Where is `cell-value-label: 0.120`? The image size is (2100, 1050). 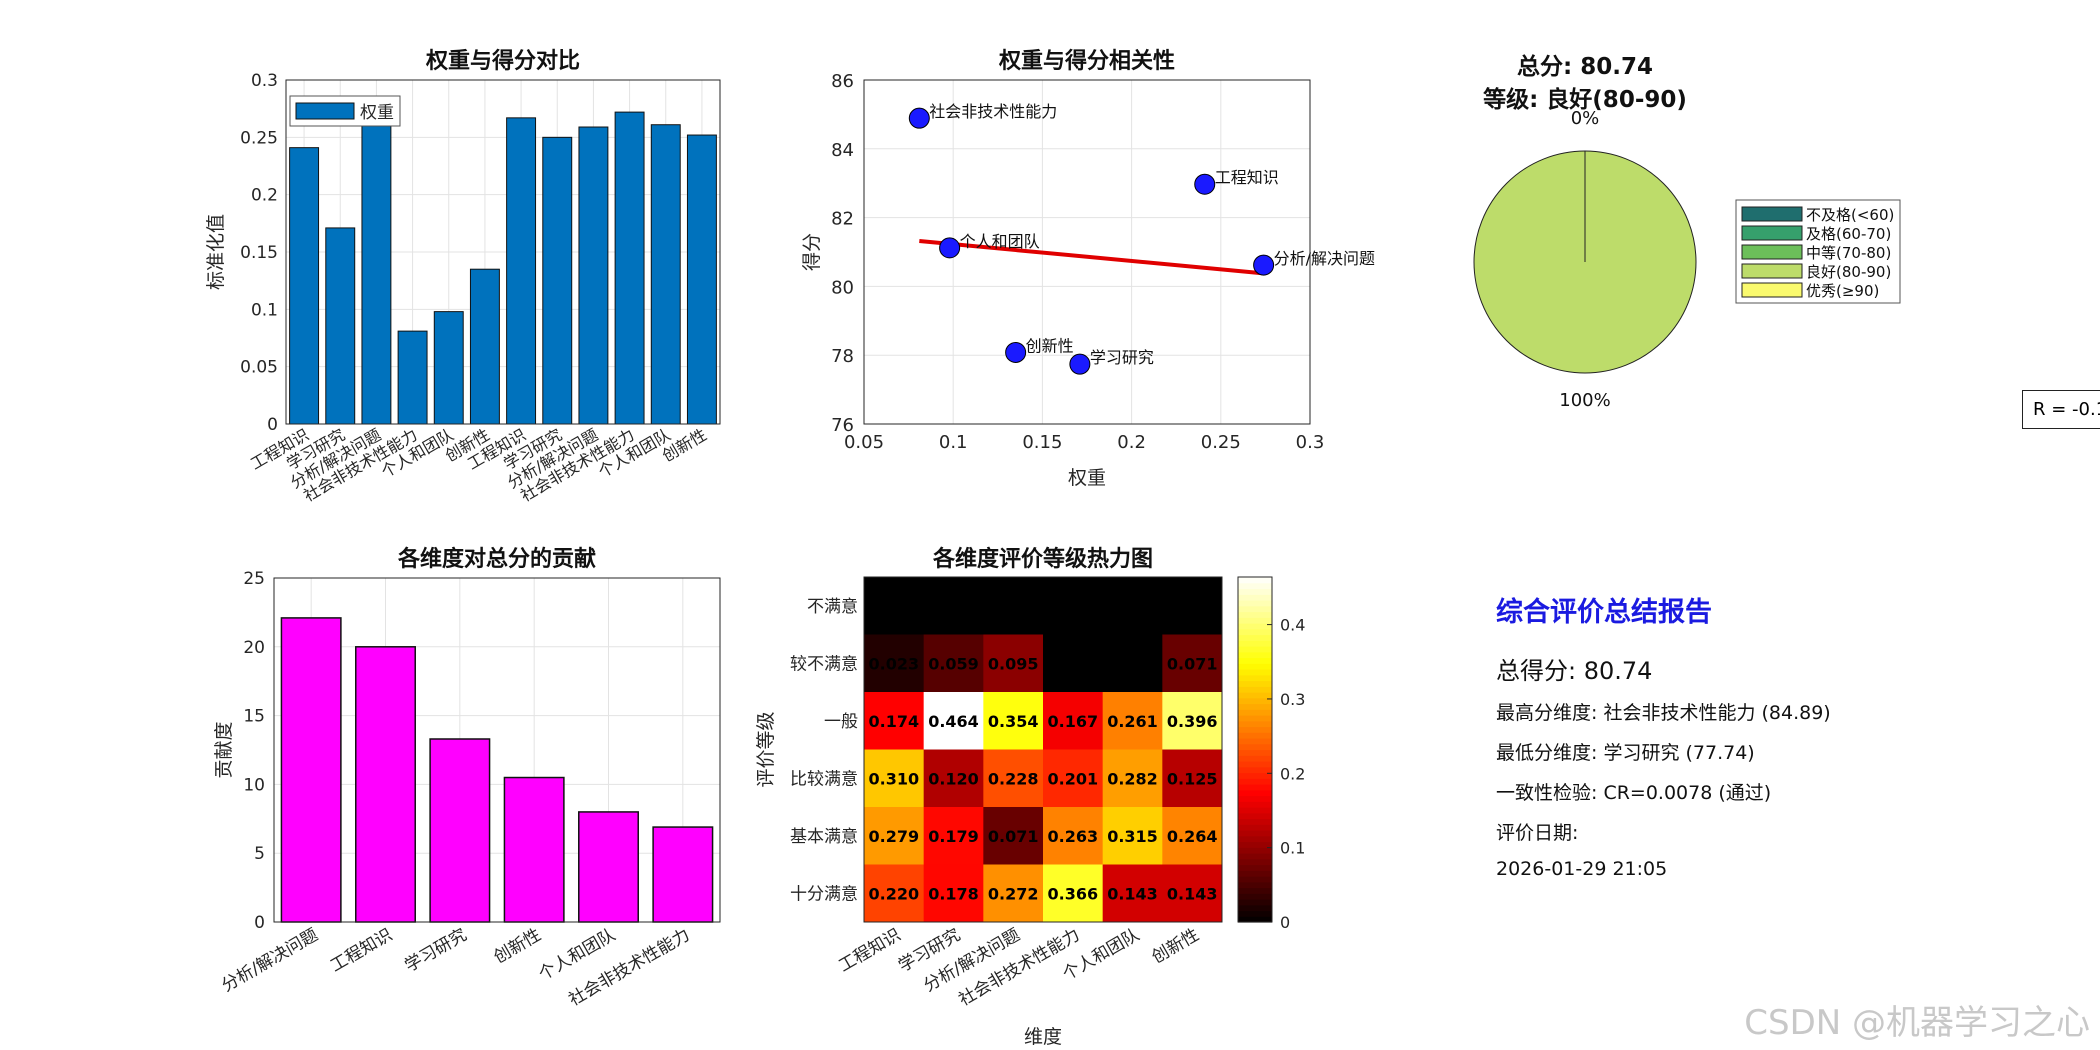
cell-value-label: 0.120 is located at coordinates (953, 778).